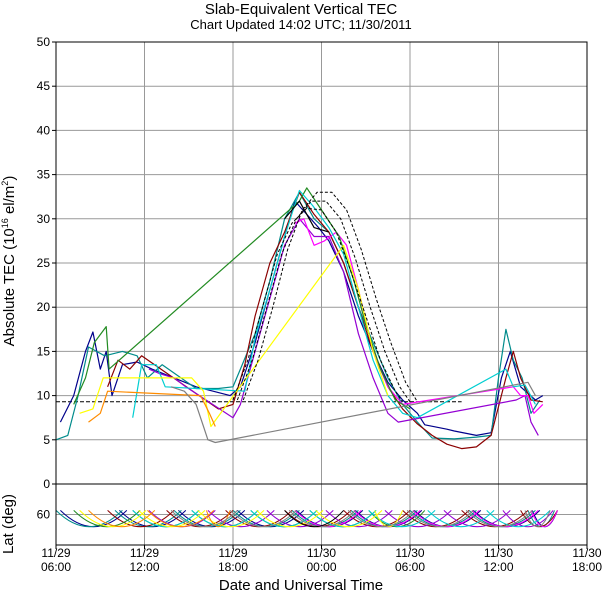 The width and height of the screenshot is (602, 594). Describe the element at coordinates (5, 183) in the screenshot. I see `y-label-sup2: 2` at that location.